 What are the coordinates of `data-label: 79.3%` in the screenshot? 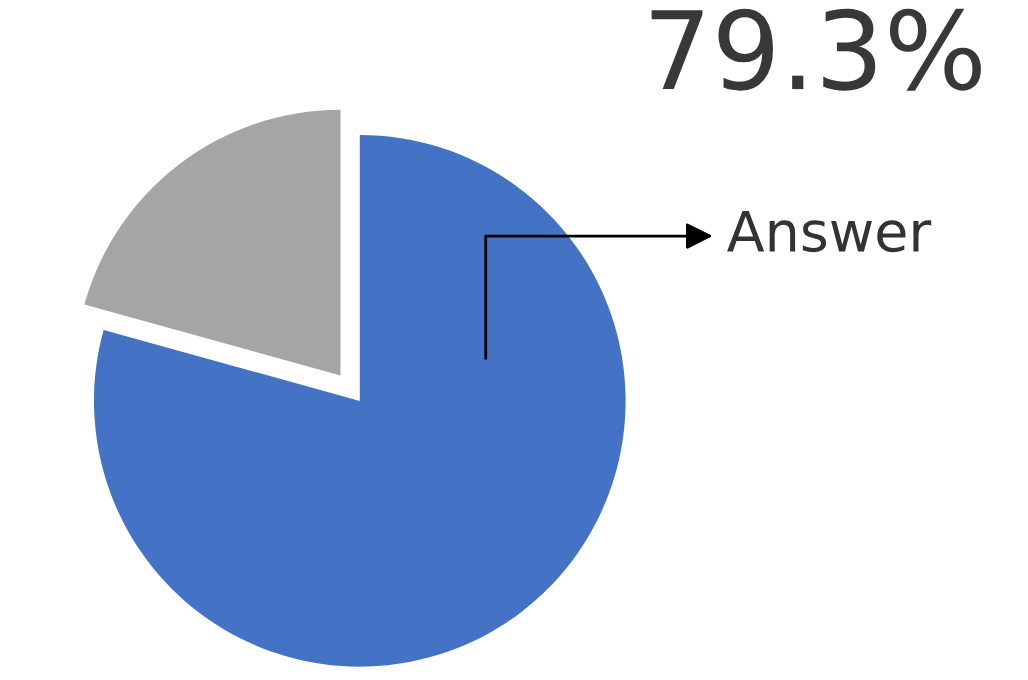 It's located at (816, 49).